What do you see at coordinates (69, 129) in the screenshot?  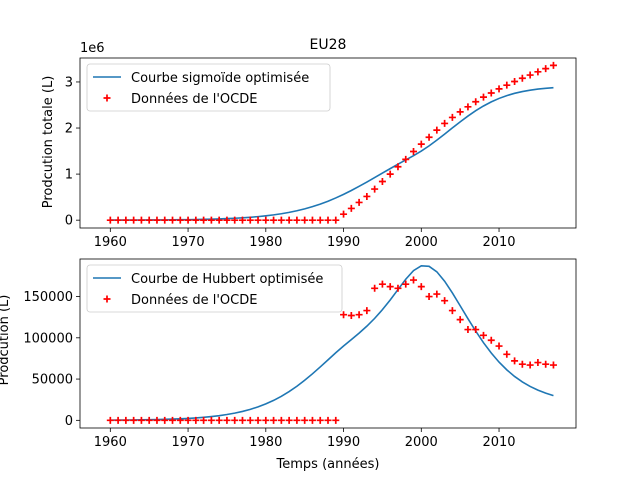 I see `top-ytick-label: 2` at bounding box center [69, 129].